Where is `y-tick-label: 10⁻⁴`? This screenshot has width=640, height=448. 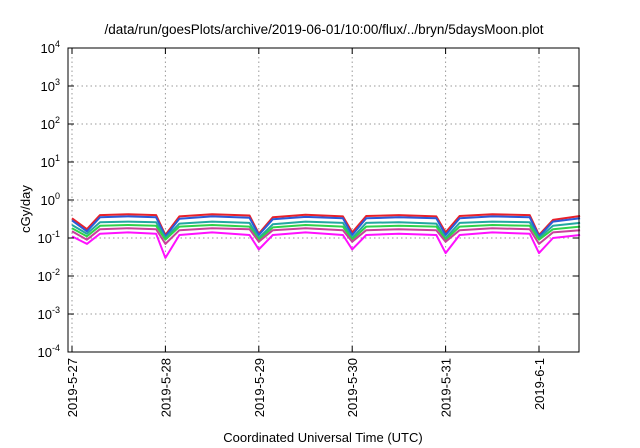 y-tick-label: 10⁻⁴ is located at coordinates (49, 351).